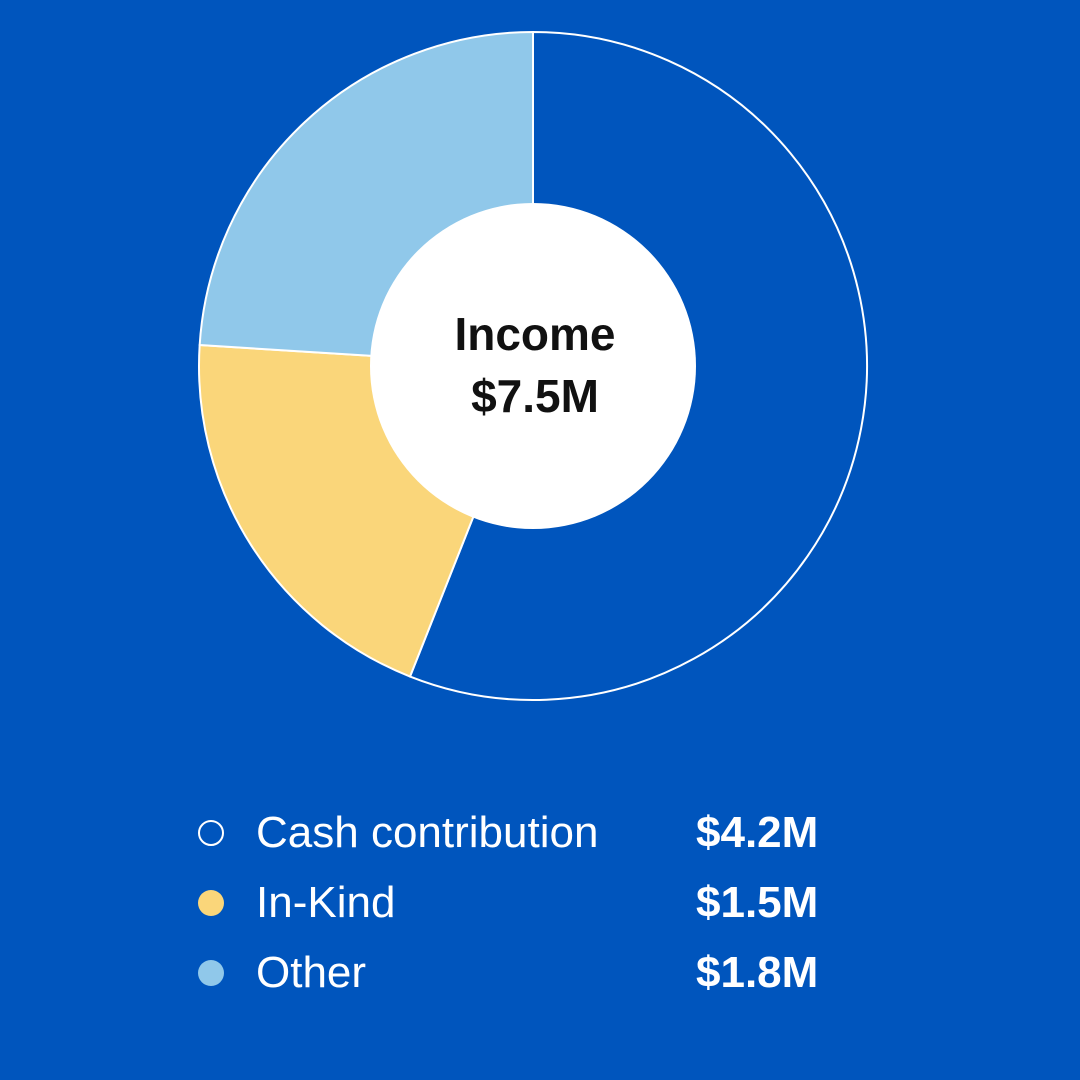 The image size is (1080, 1080). I want to click on legend-value-other: $1.8M, so click(757, 972).